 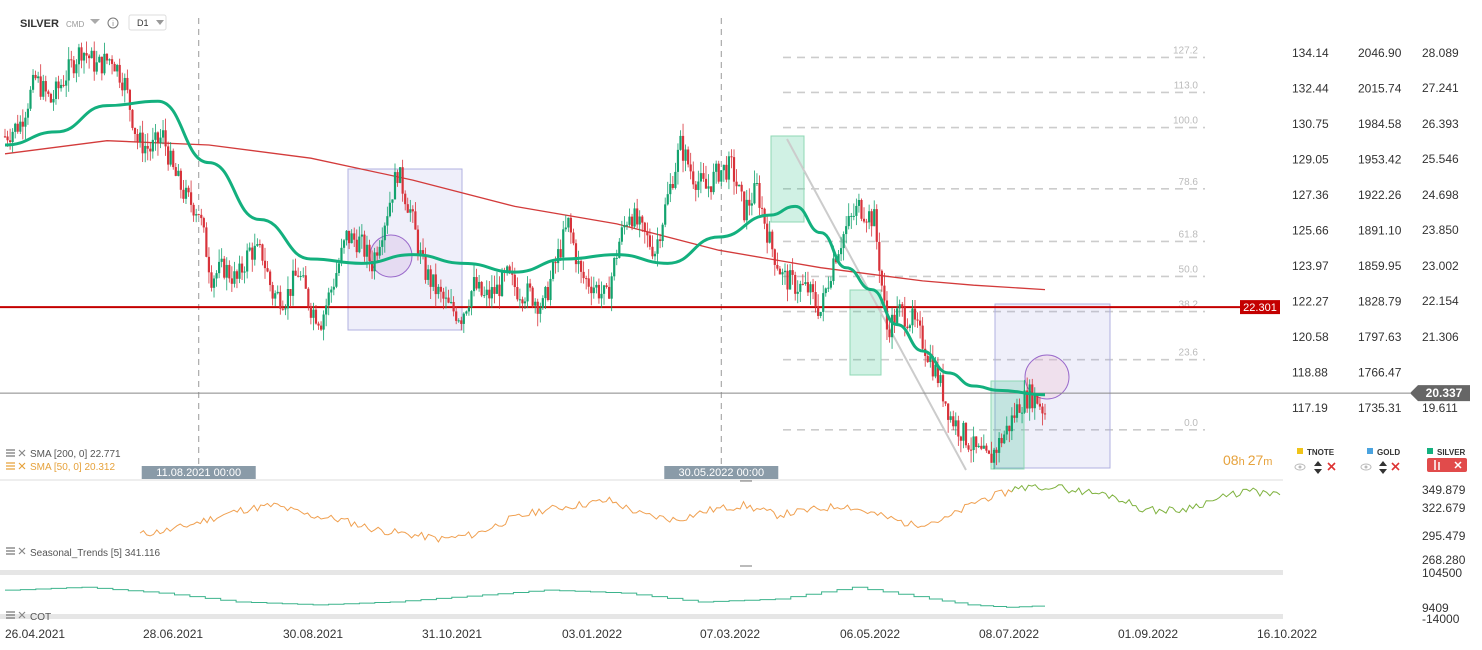 I want to click on info-icon: i, so click(x=113, y=23).